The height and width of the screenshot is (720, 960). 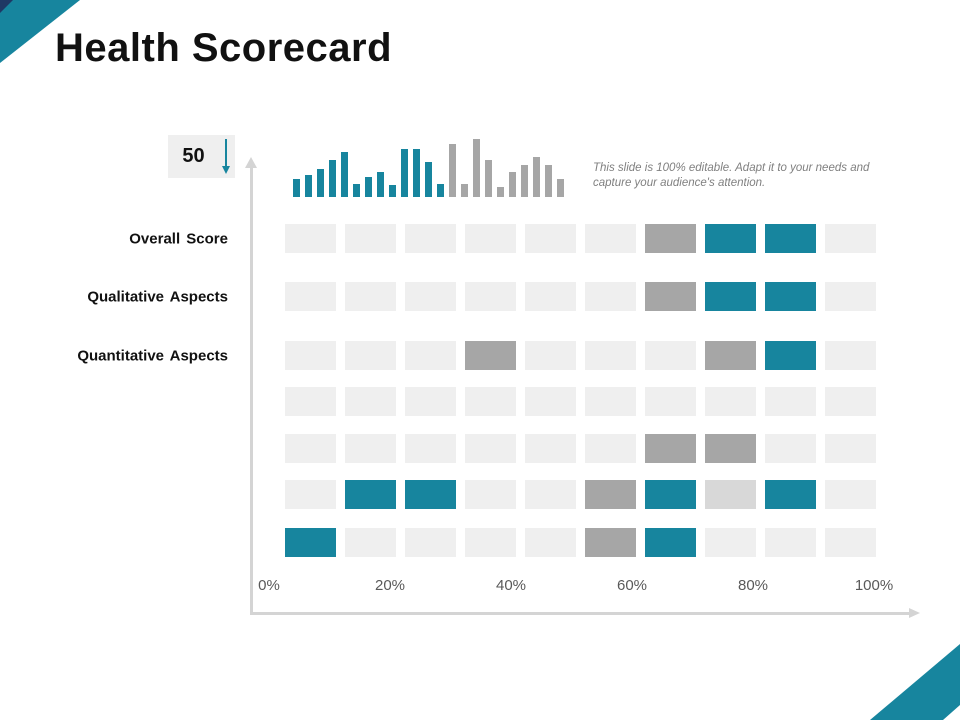 What do you see at coordinates (511, 585) in the screenshot?
I see `x-axis-tick-label: 40%` at bounding box center [511, 585].